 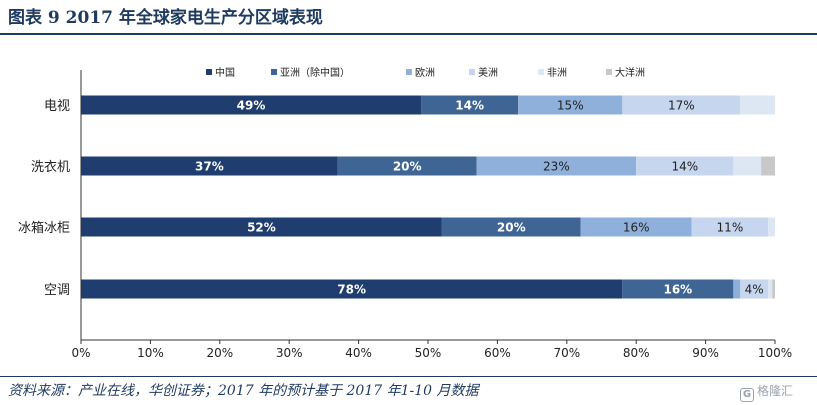 What do you see at coordinates (358, 353) in the screenshot?
I see `x-tick-label: 40%` at bounding box center [358, 353].